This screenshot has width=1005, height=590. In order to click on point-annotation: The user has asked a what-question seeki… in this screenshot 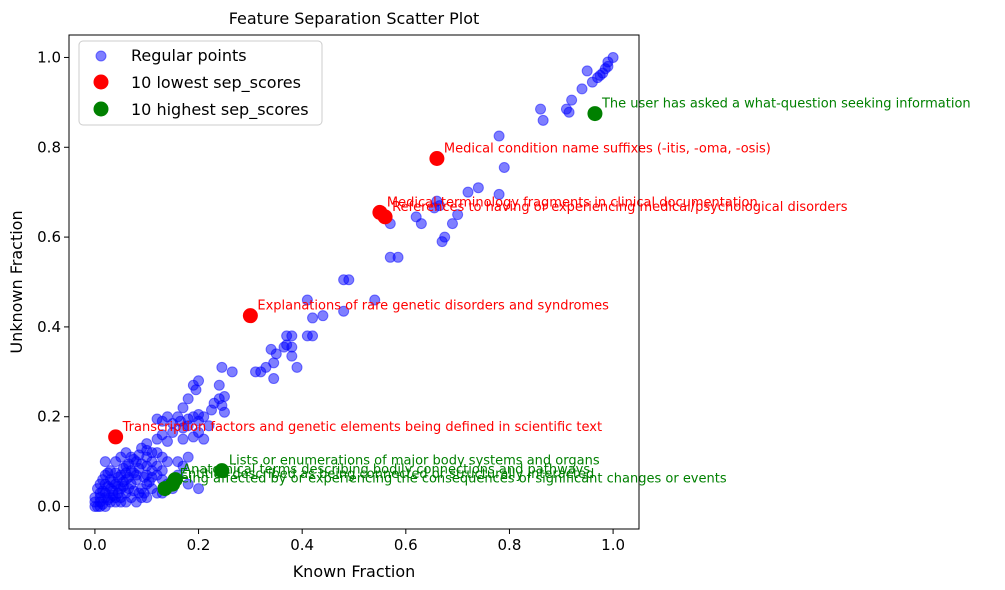, I will do `click(786, 104)`.